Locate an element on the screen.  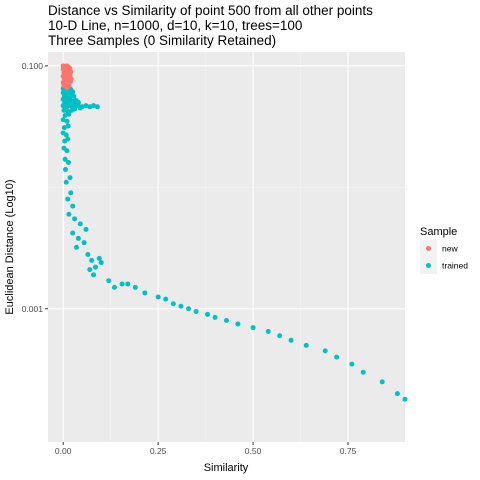
legend: Sample new trained is located at coordinates (444, 250).